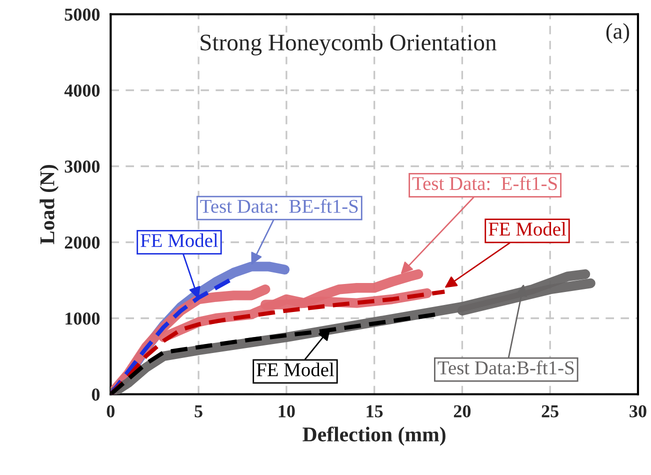 The width and height of the screenshot is (651, 475). Describe the element at coordinates (83, 318) in the screenshot. I see `y-tick-label: 1000` at that location.